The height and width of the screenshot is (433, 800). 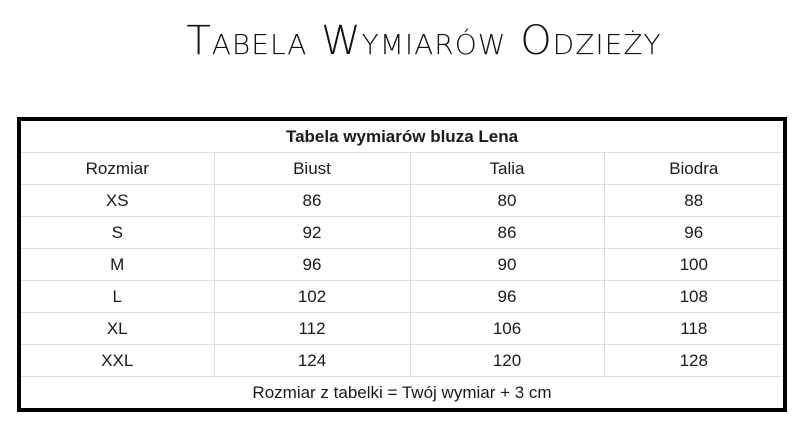 I want to click on table-footer-note: Rozmiar z tabelki = Twój wymiar + 3 cm, so click(x=402, y=393).